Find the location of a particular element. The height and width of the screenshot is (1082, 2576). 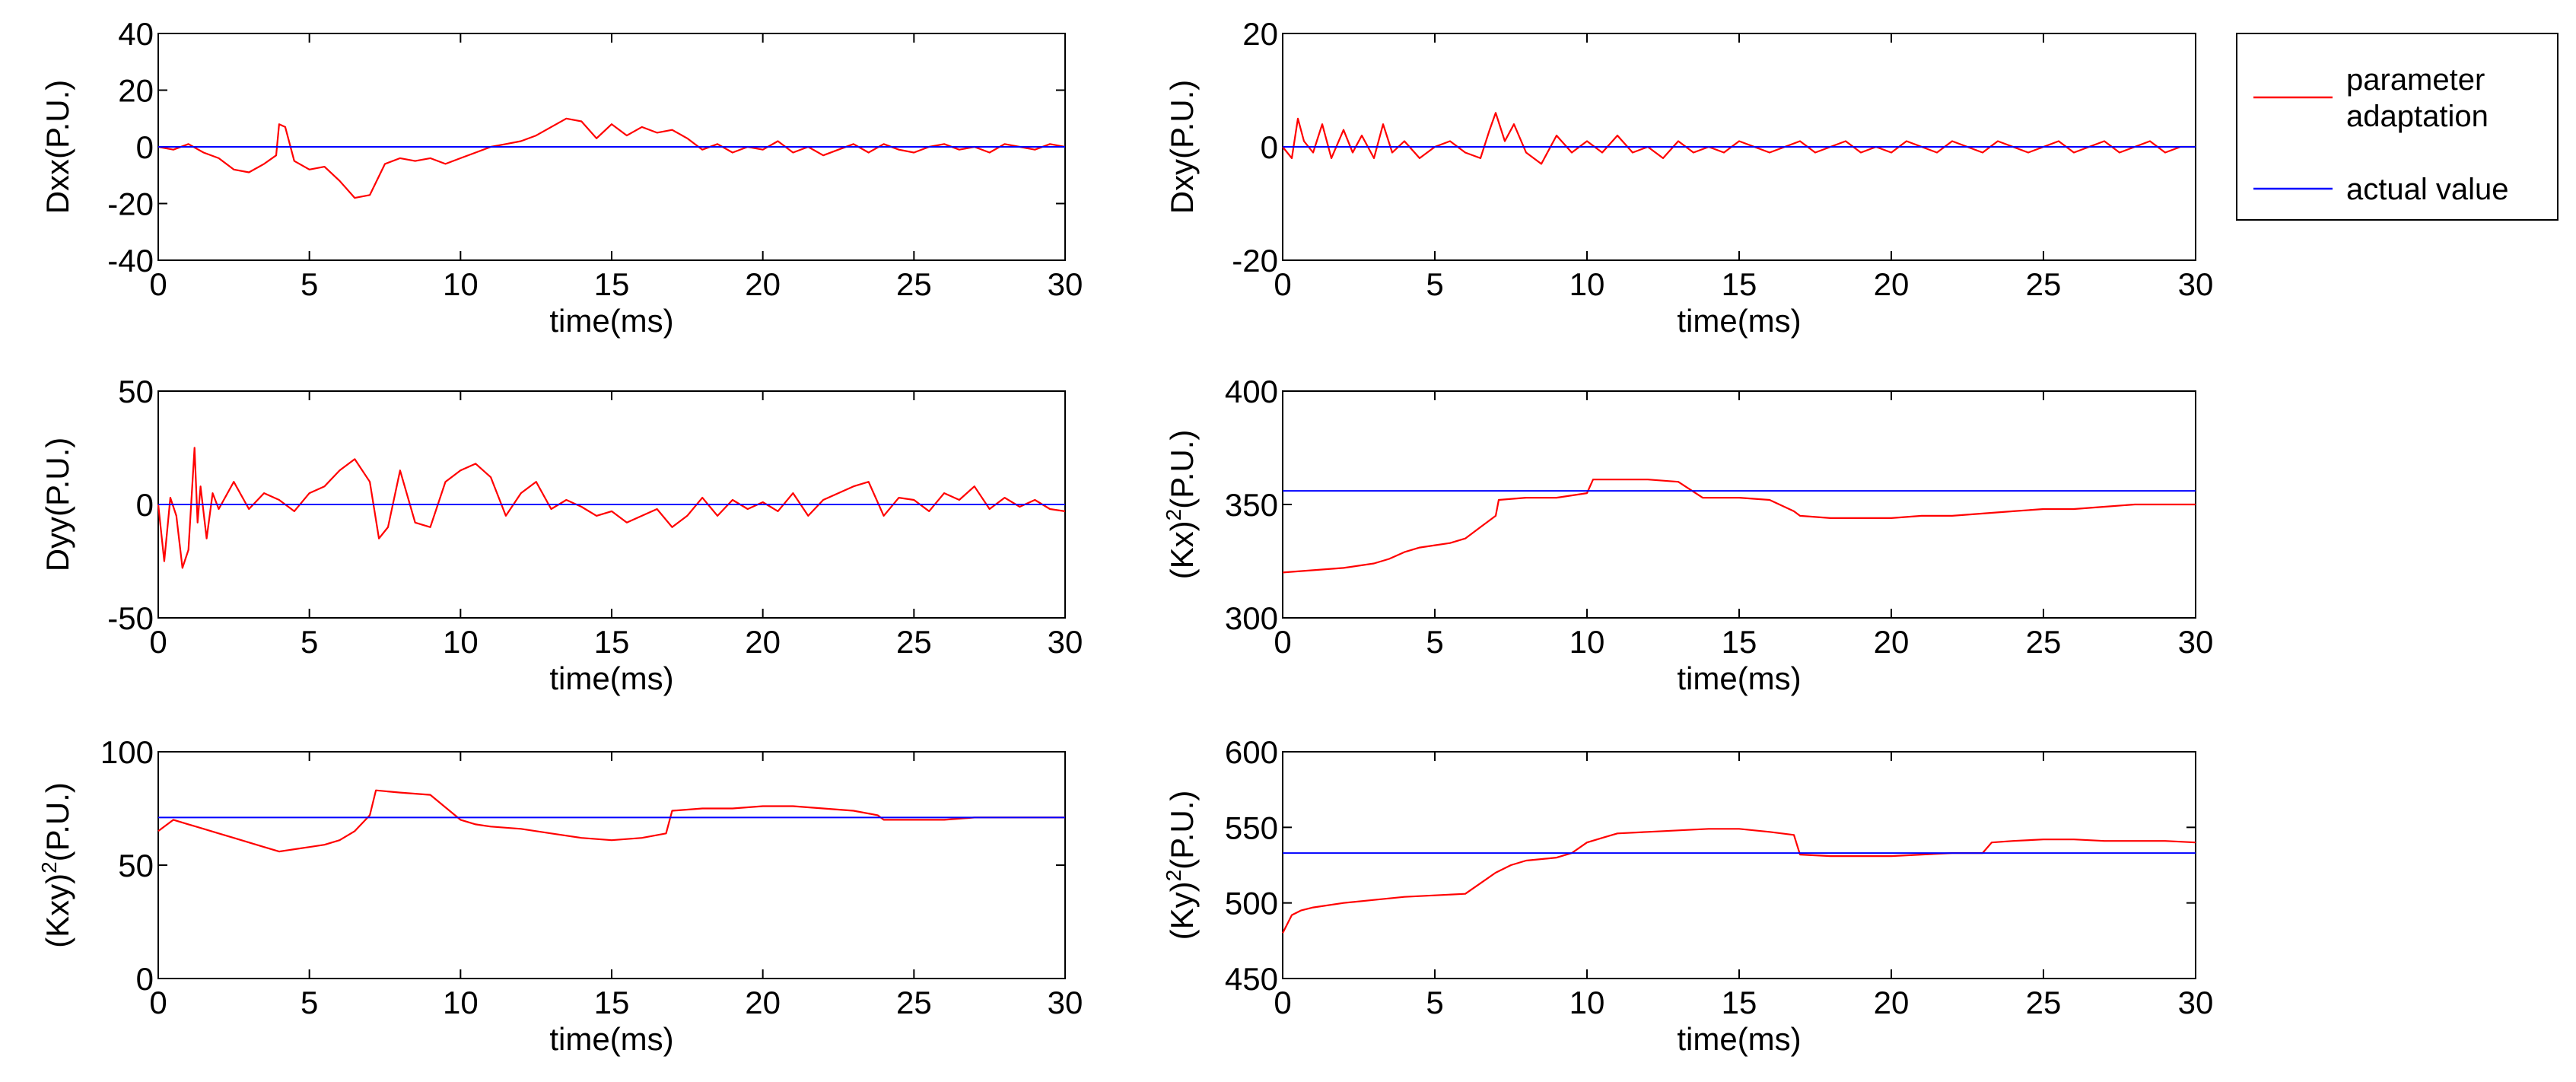

y-axis-label: (Kx)2(P.U.) is located at coordinates (1181, 505).